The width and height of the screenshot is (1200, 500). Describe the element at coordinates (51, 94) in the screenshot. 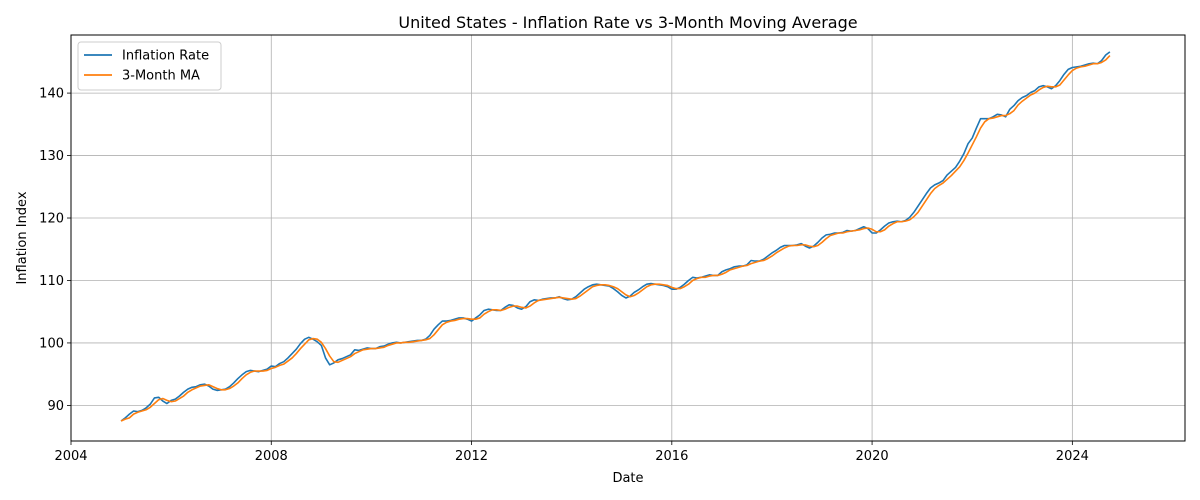

I see `y-tick-label: 140` at that location.